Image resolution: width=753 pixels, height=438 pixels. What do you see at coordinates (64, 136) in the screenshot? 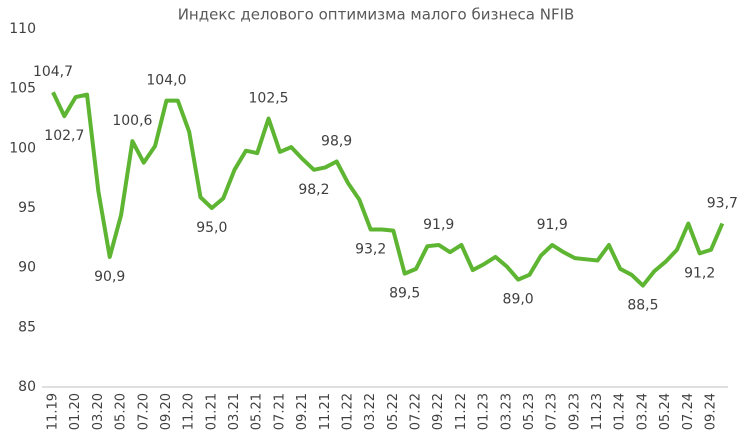
I see `data-label: 102,7` at bounding box center [64, 136].